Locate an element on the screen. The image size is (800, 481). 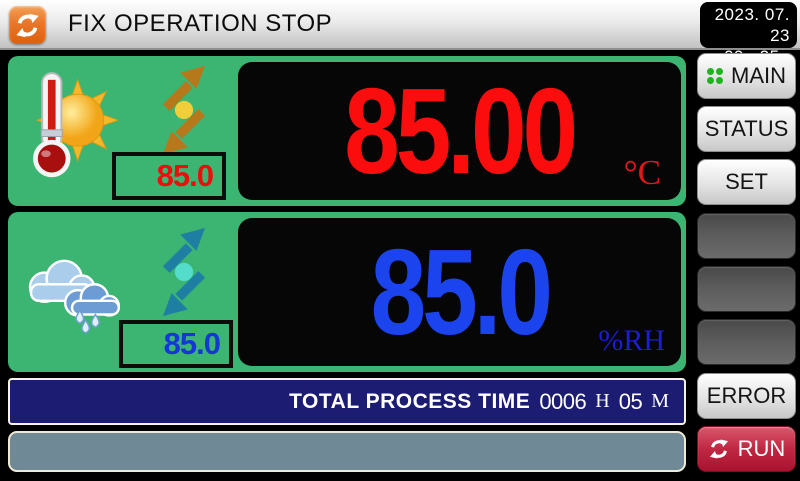
status-button-label: STATUS is located at coordinates (746, 128).